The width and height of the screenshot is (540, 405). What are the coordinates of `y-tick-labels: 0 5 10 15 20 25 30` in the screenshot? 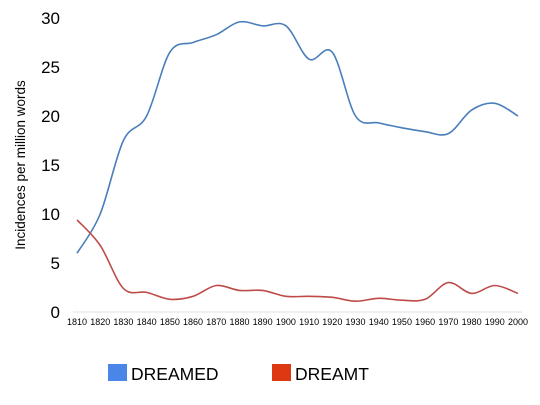 It's located at (50, 165).